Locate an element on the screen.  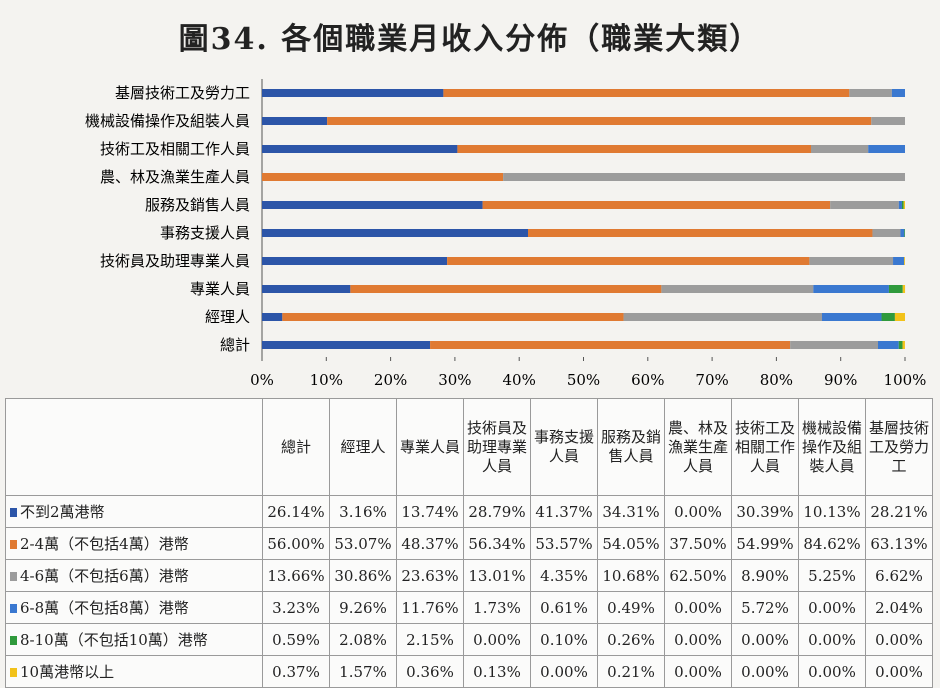
value-cell: 13.01% is located at coordinates (497, 575).